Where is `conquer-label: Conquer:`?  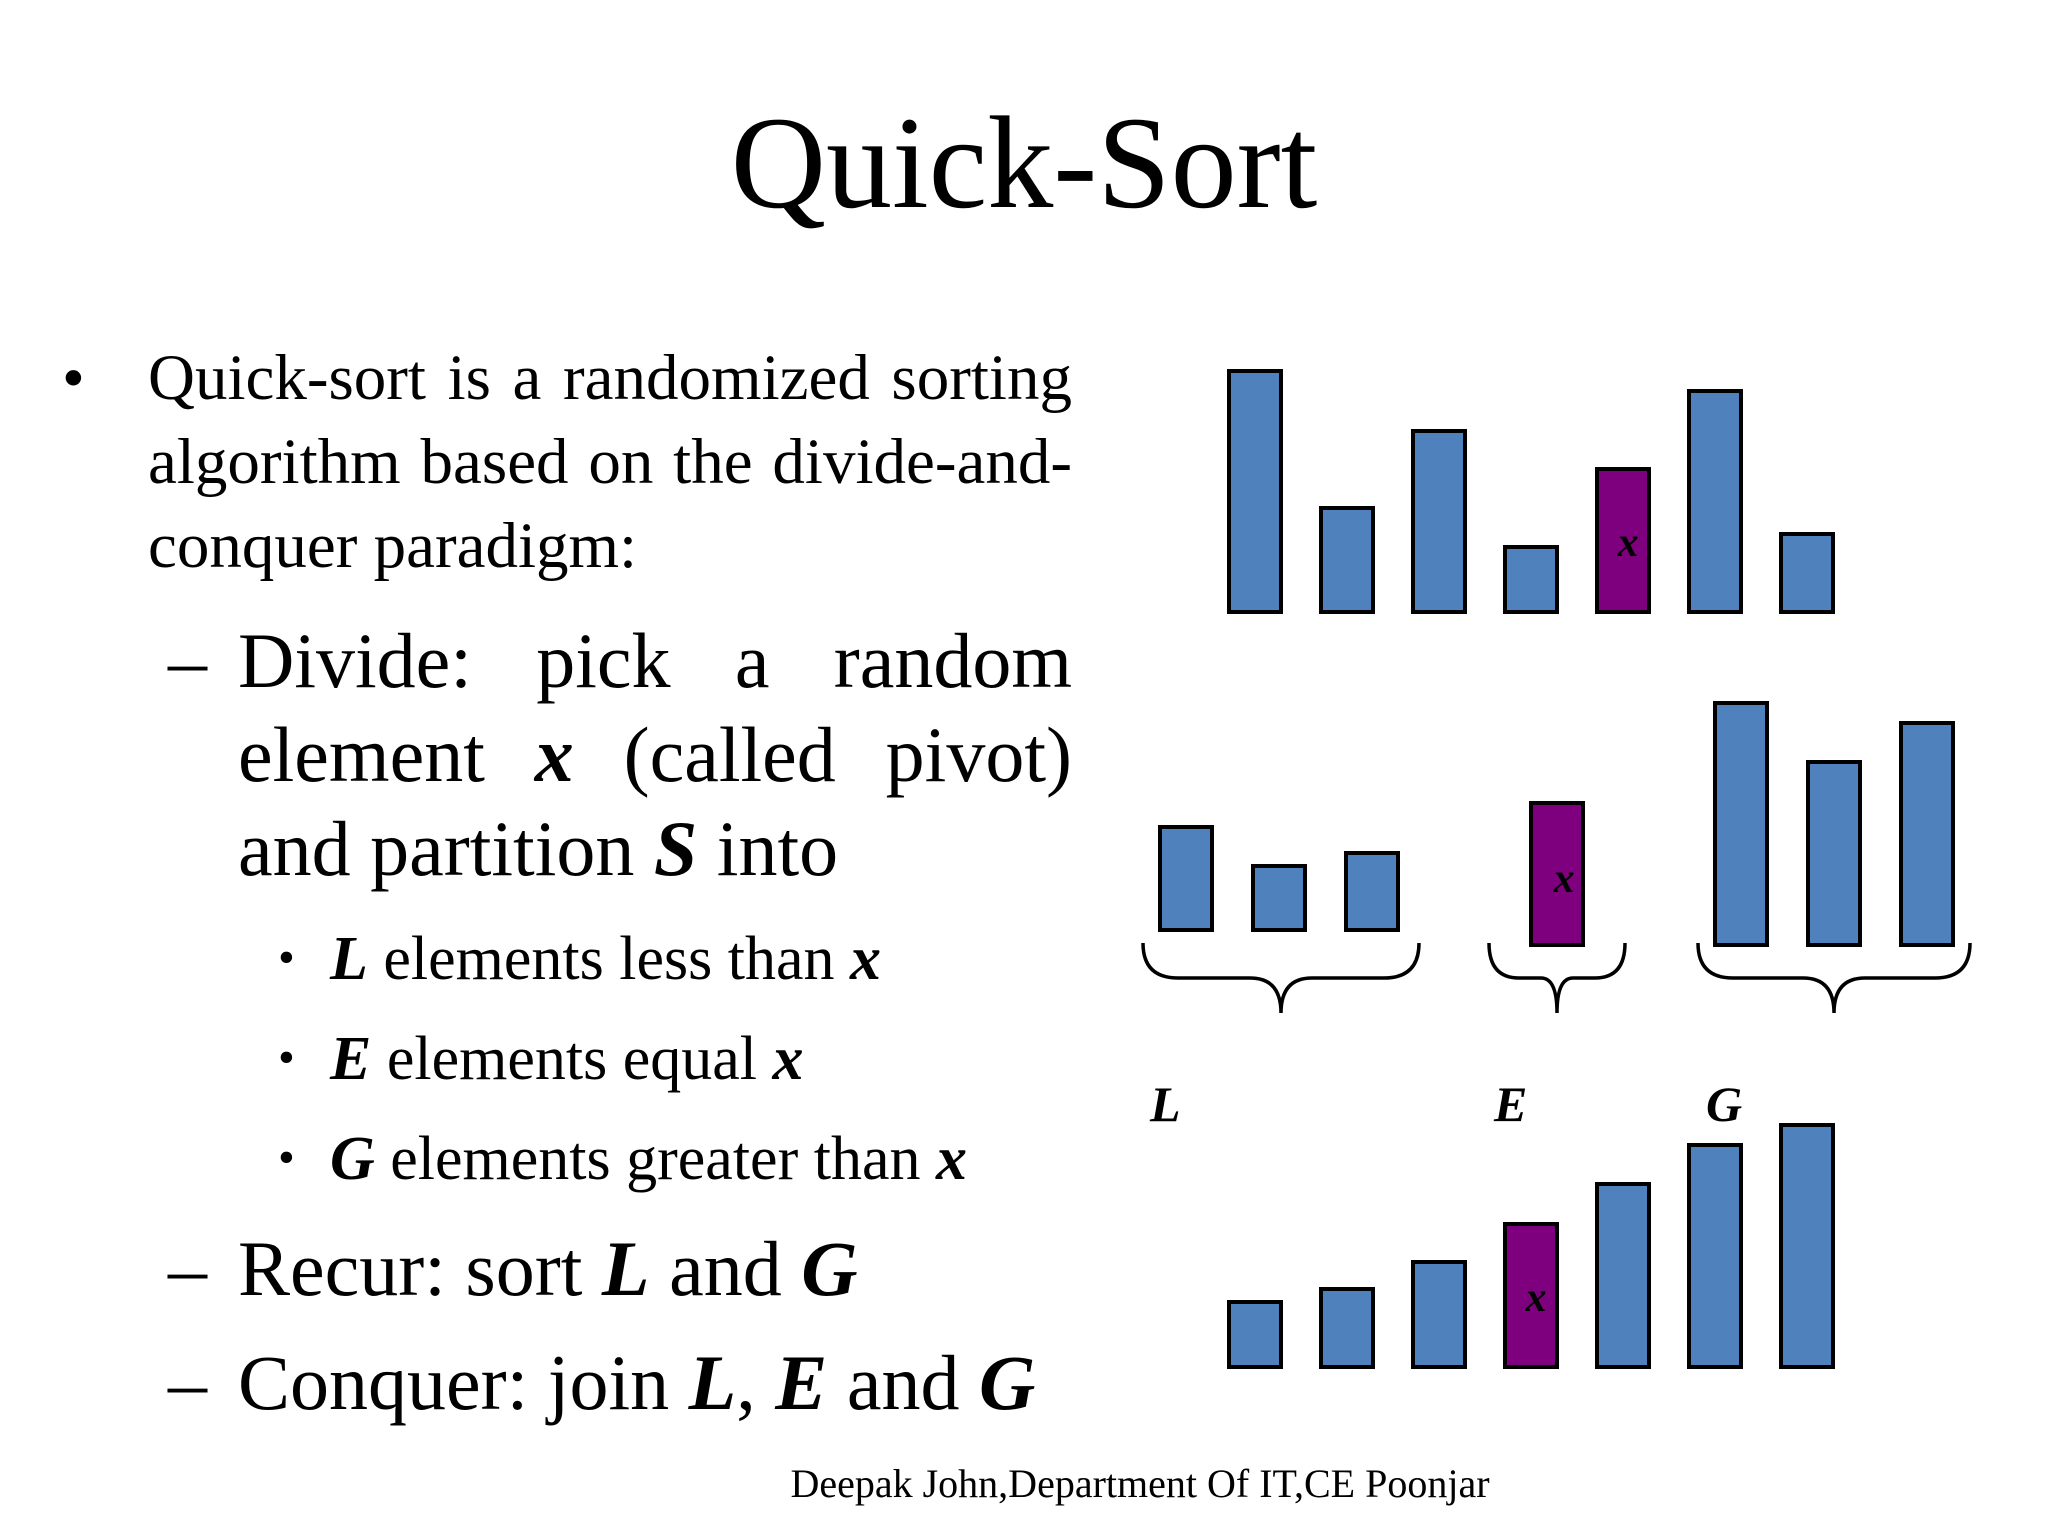
conquer-label: Conquer: is located at coordinates (383, 1382).